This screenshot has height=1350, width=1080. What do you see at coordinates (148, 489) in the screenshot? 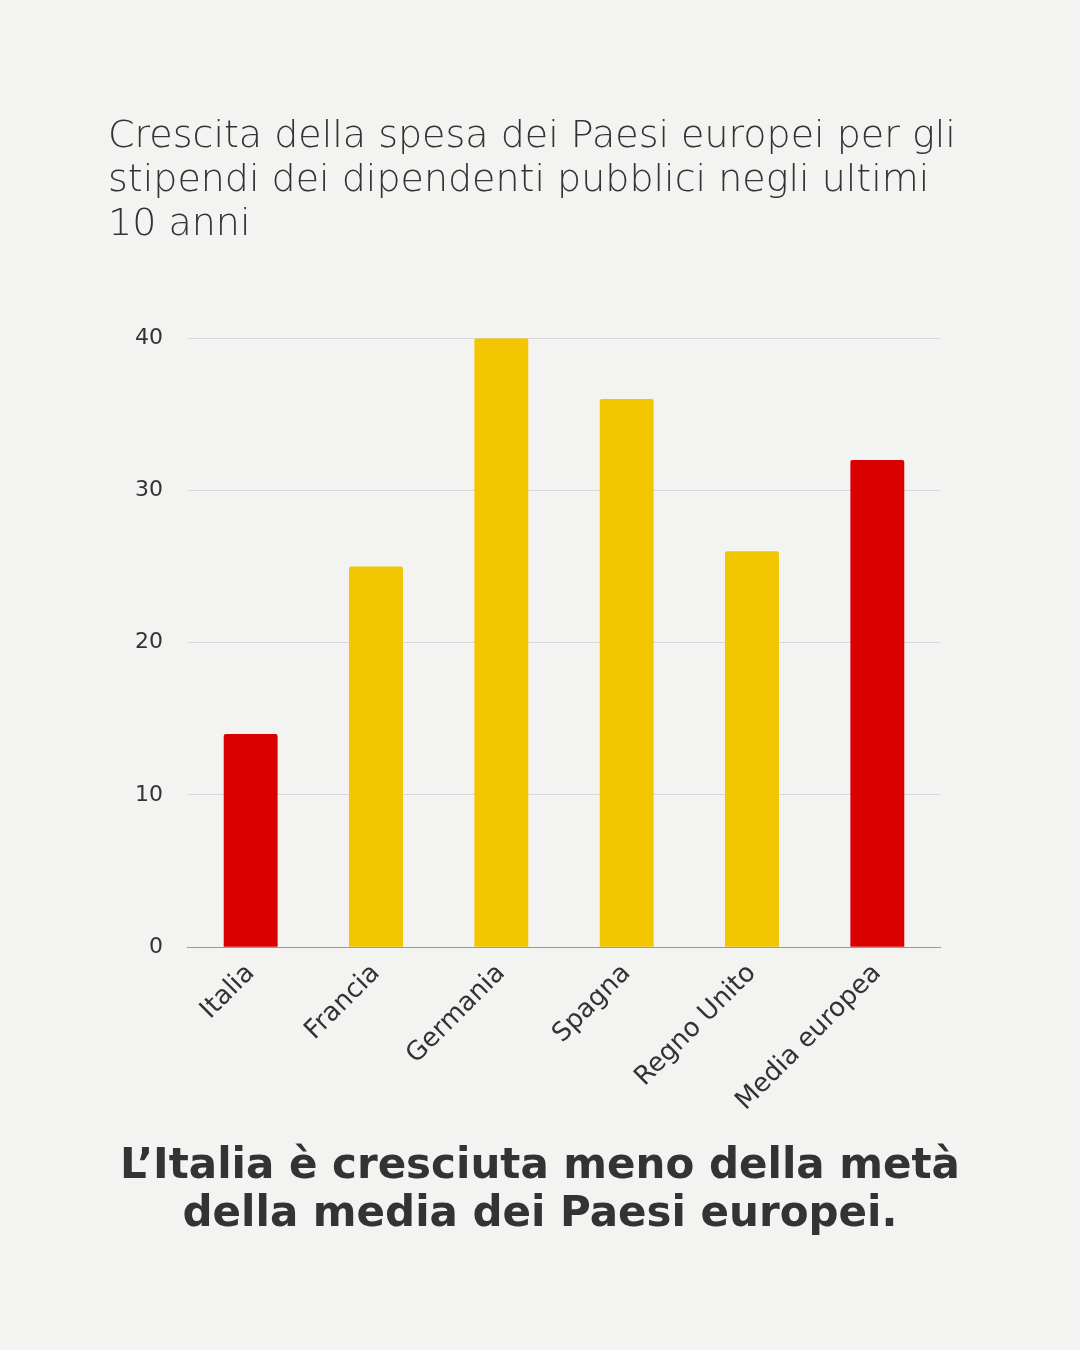
I see `y-tick-label: 30` at bounding box center [148, 489].